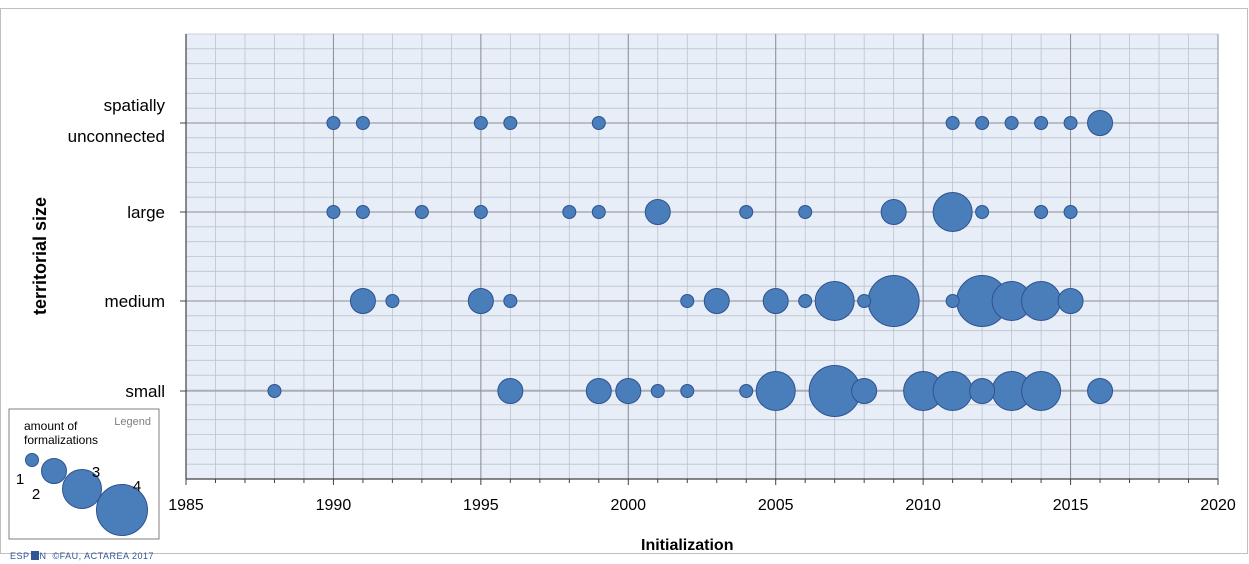 This screenshot has height=564, width=1249. What do you see at coordinates (96, 472) in the screenshot?
I see `legend-size-label: 3` at bounding box center [96, 472].